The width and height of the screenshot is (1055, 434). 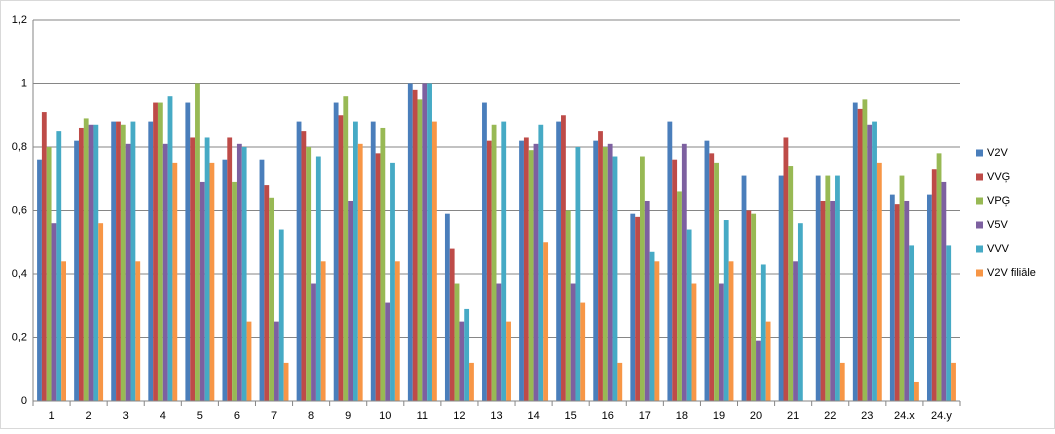 What do you see at coordinates (19, 210) in the screenshot?
I see `y-tick-label: 0,6` at bounding box center [19, 210].